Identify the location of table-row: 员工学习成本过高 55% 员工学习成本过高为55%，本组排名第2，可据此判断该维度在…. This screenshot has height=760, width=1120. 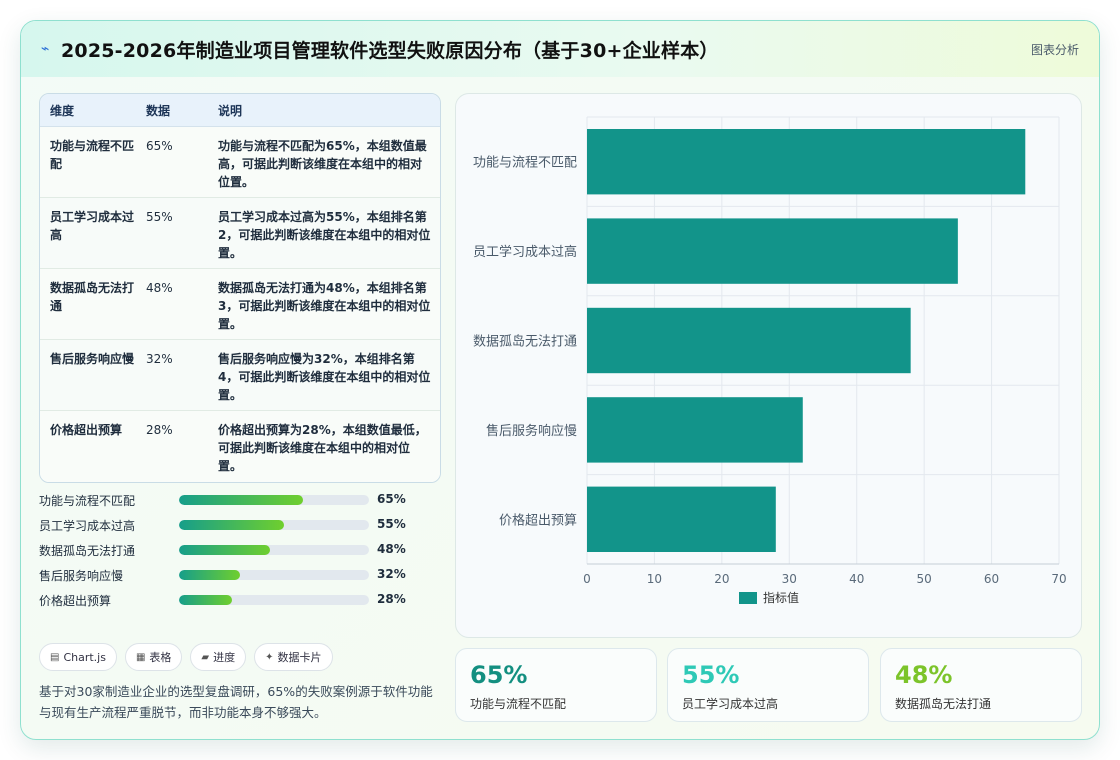
(240, 233).